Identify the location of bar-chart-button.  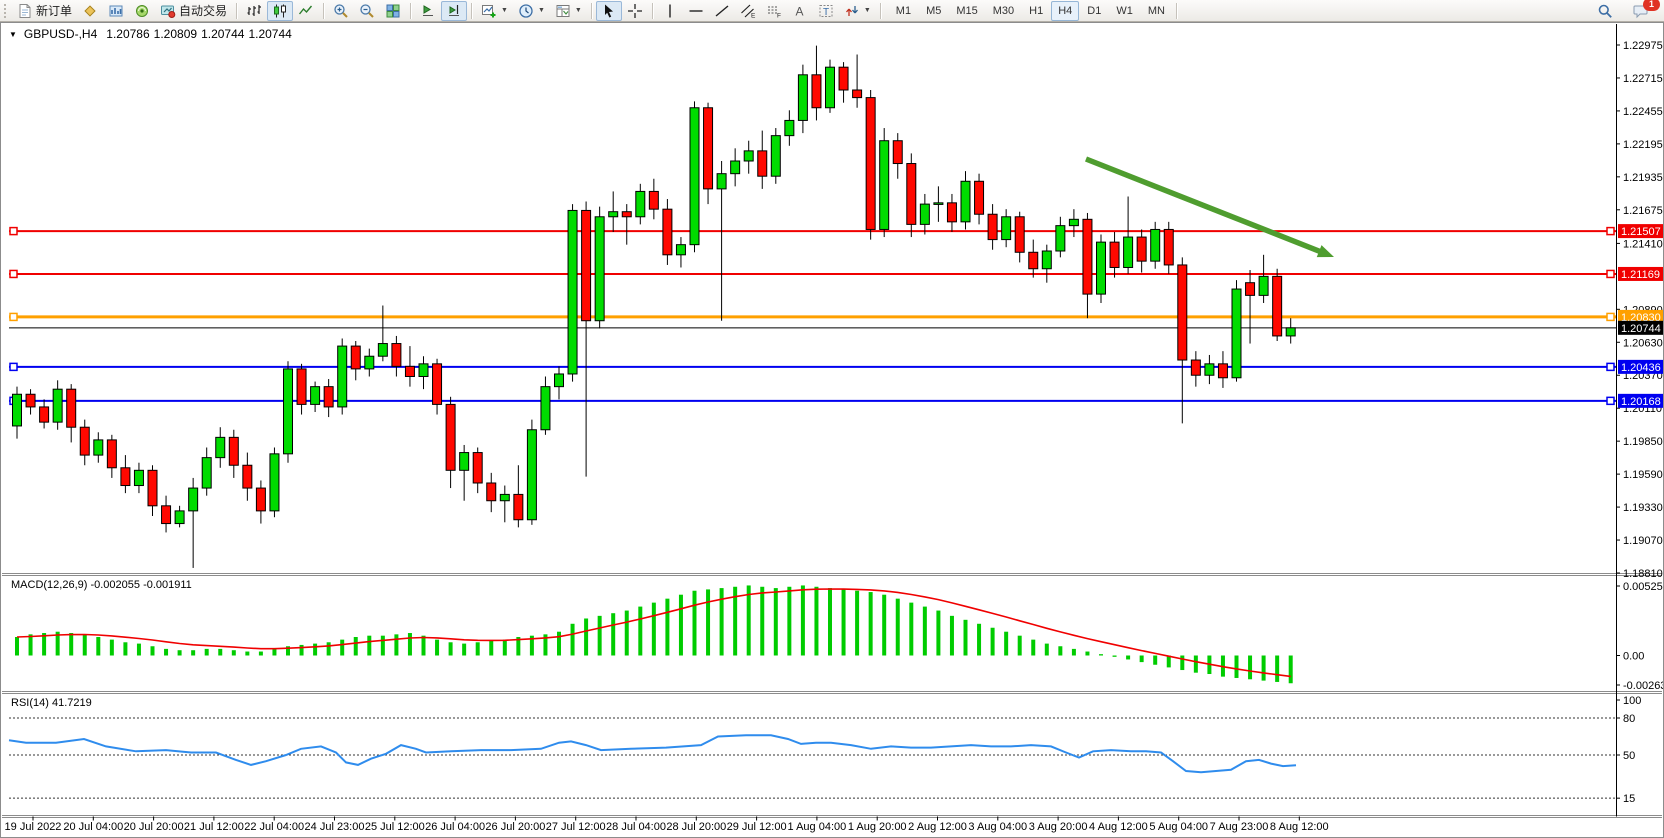
(254, 11).